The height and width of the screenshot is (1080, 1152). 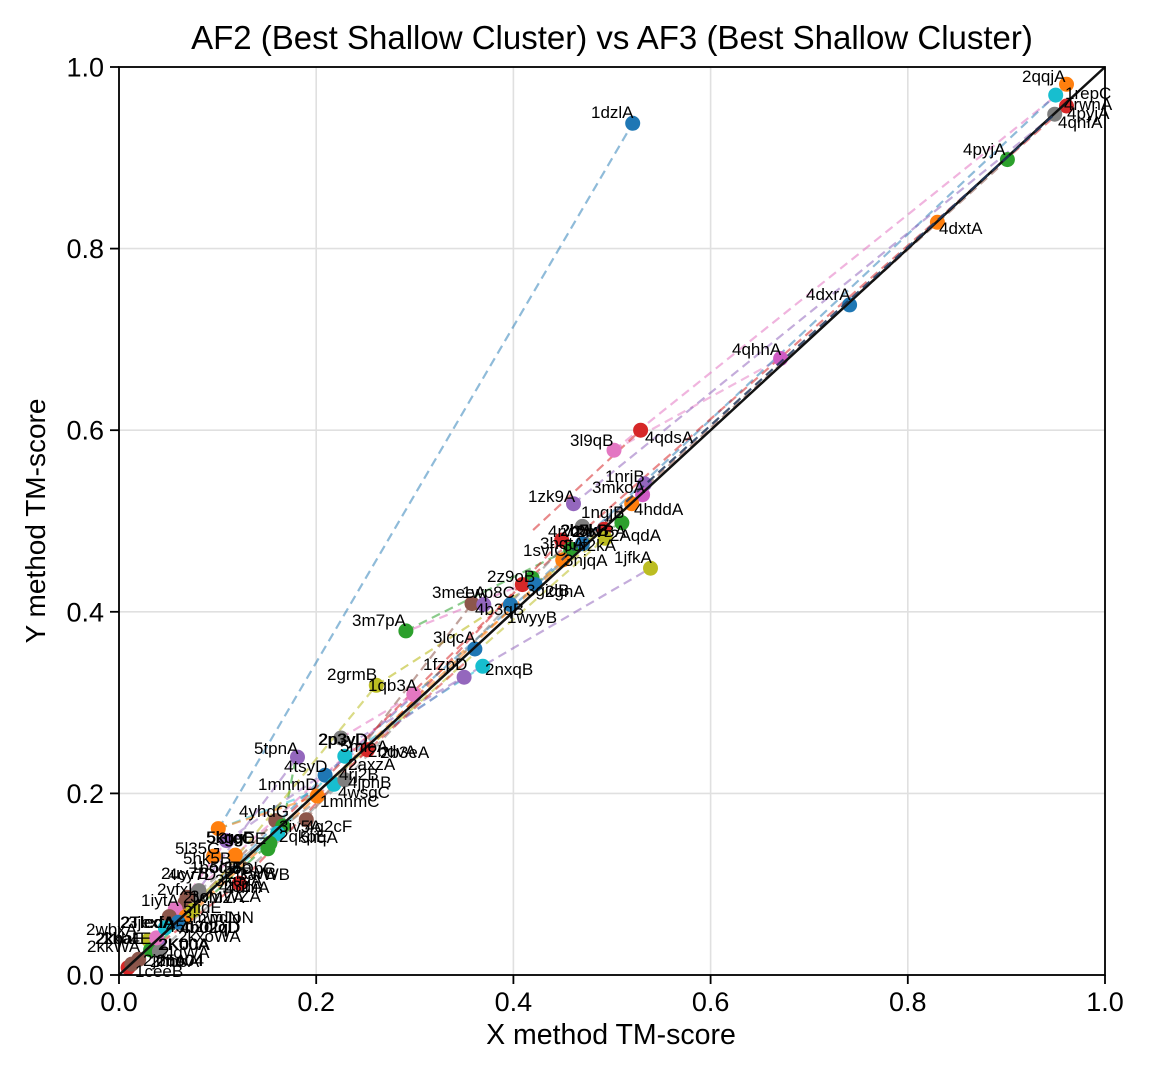 I want to click on svg-text: 2jo5A, so click(x=165, y=960).